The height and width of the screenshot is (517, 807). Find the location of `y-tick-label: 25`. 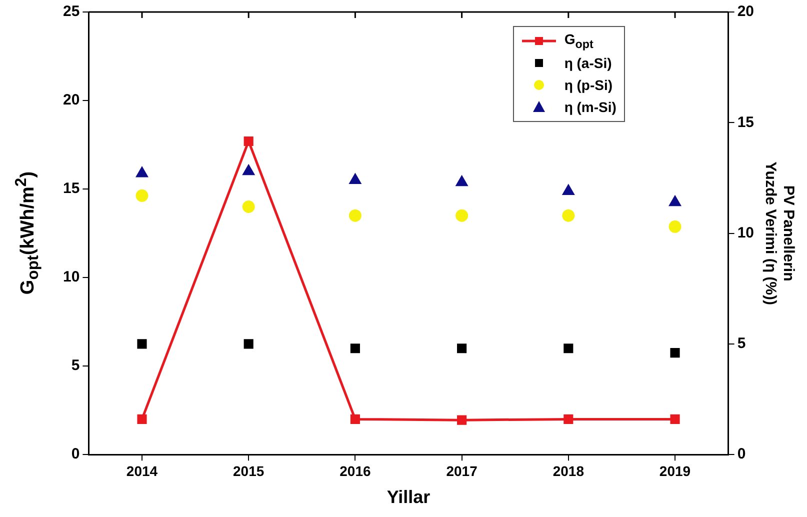

y-tick-label: 25 is located at coordinates (71, 11).